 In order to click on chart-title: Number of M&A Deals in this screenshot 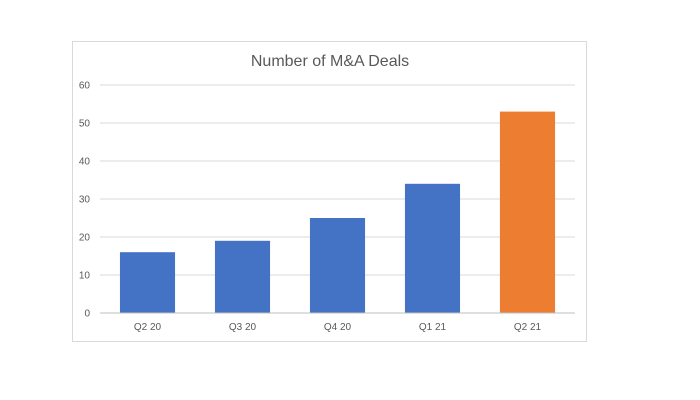, I will do `click(330, 61)`.